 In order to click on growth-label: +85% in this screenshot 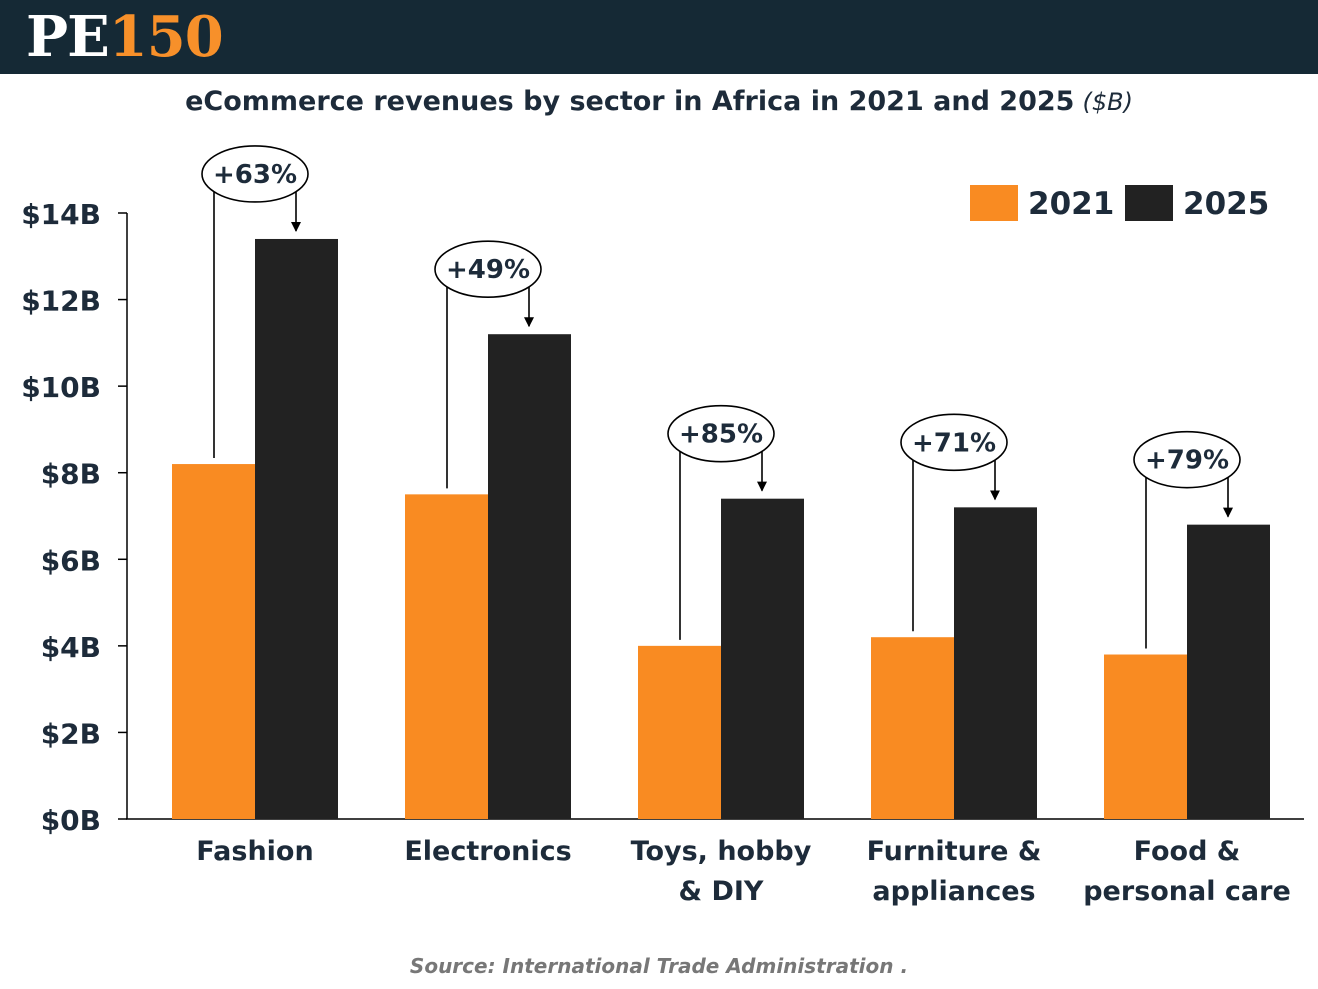, I will do `click(721, 435)`.